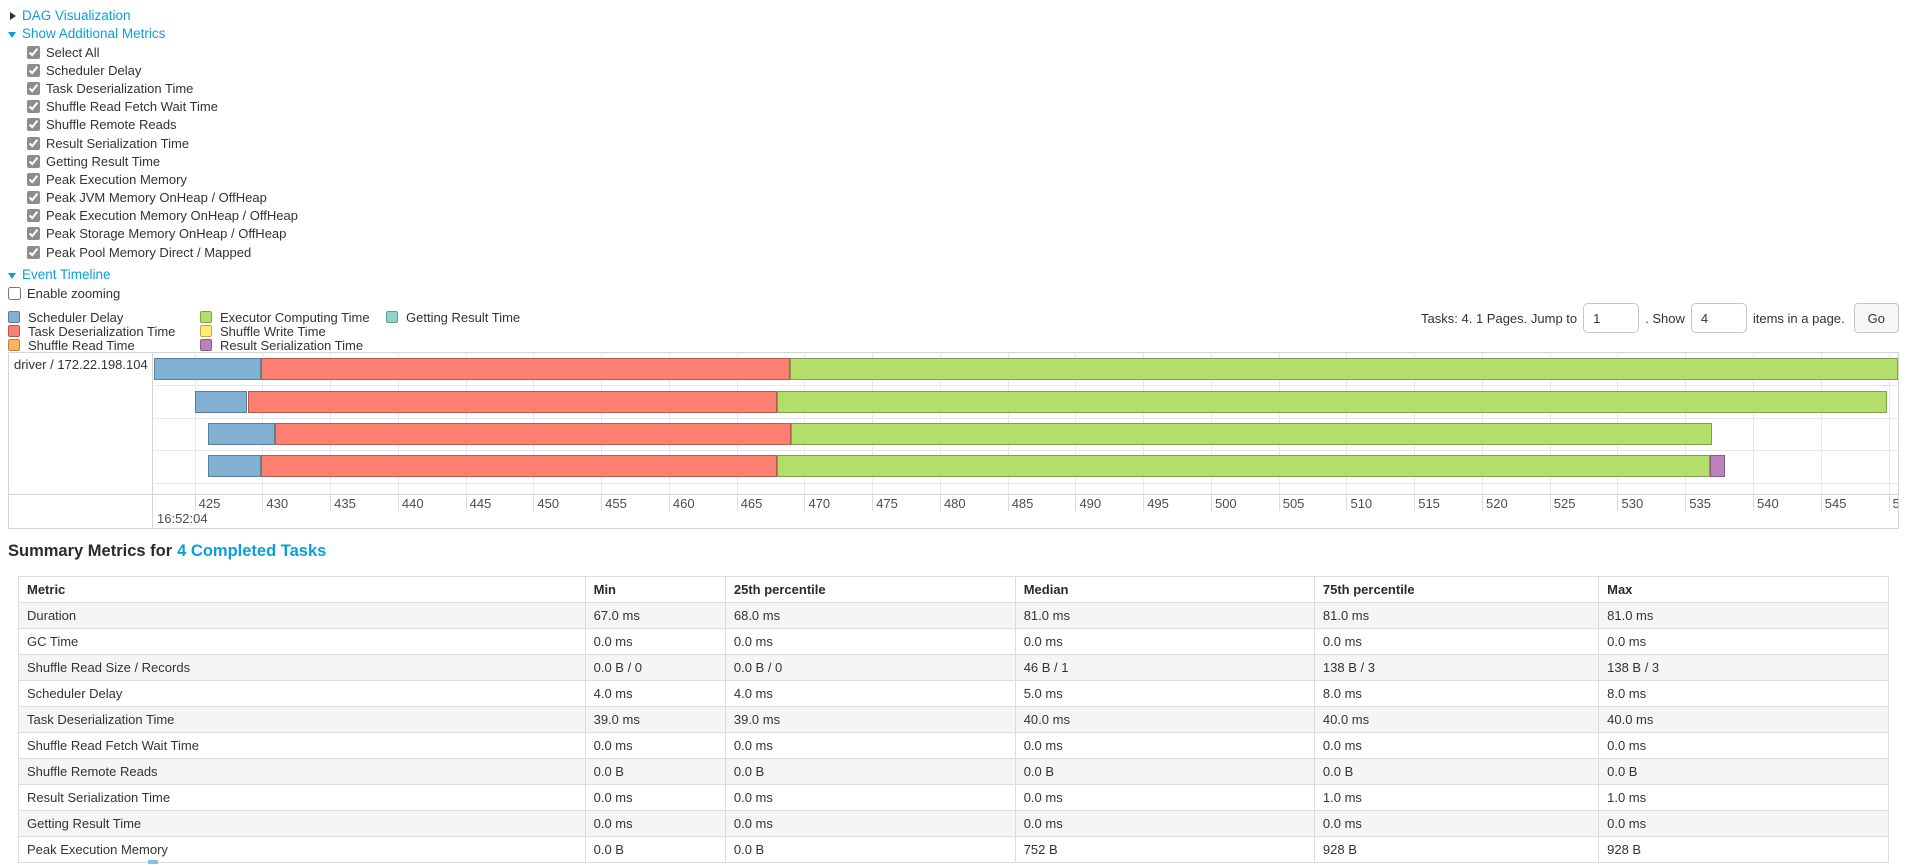  I want to click on items-per-page-input, so click(1718, 318).